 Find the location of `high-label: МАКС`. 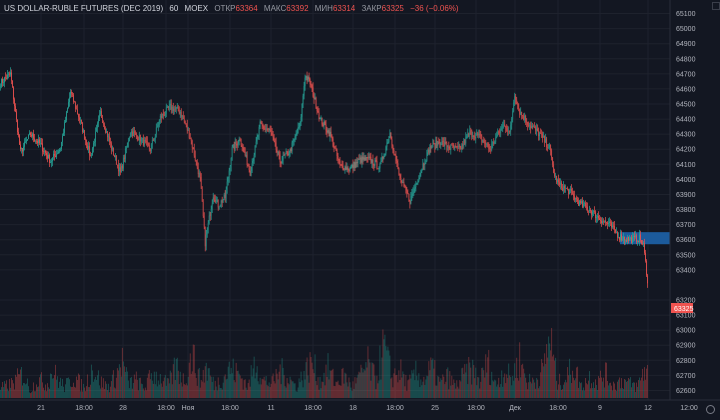

high-label: МАКС is located at coordinates (275, 8).